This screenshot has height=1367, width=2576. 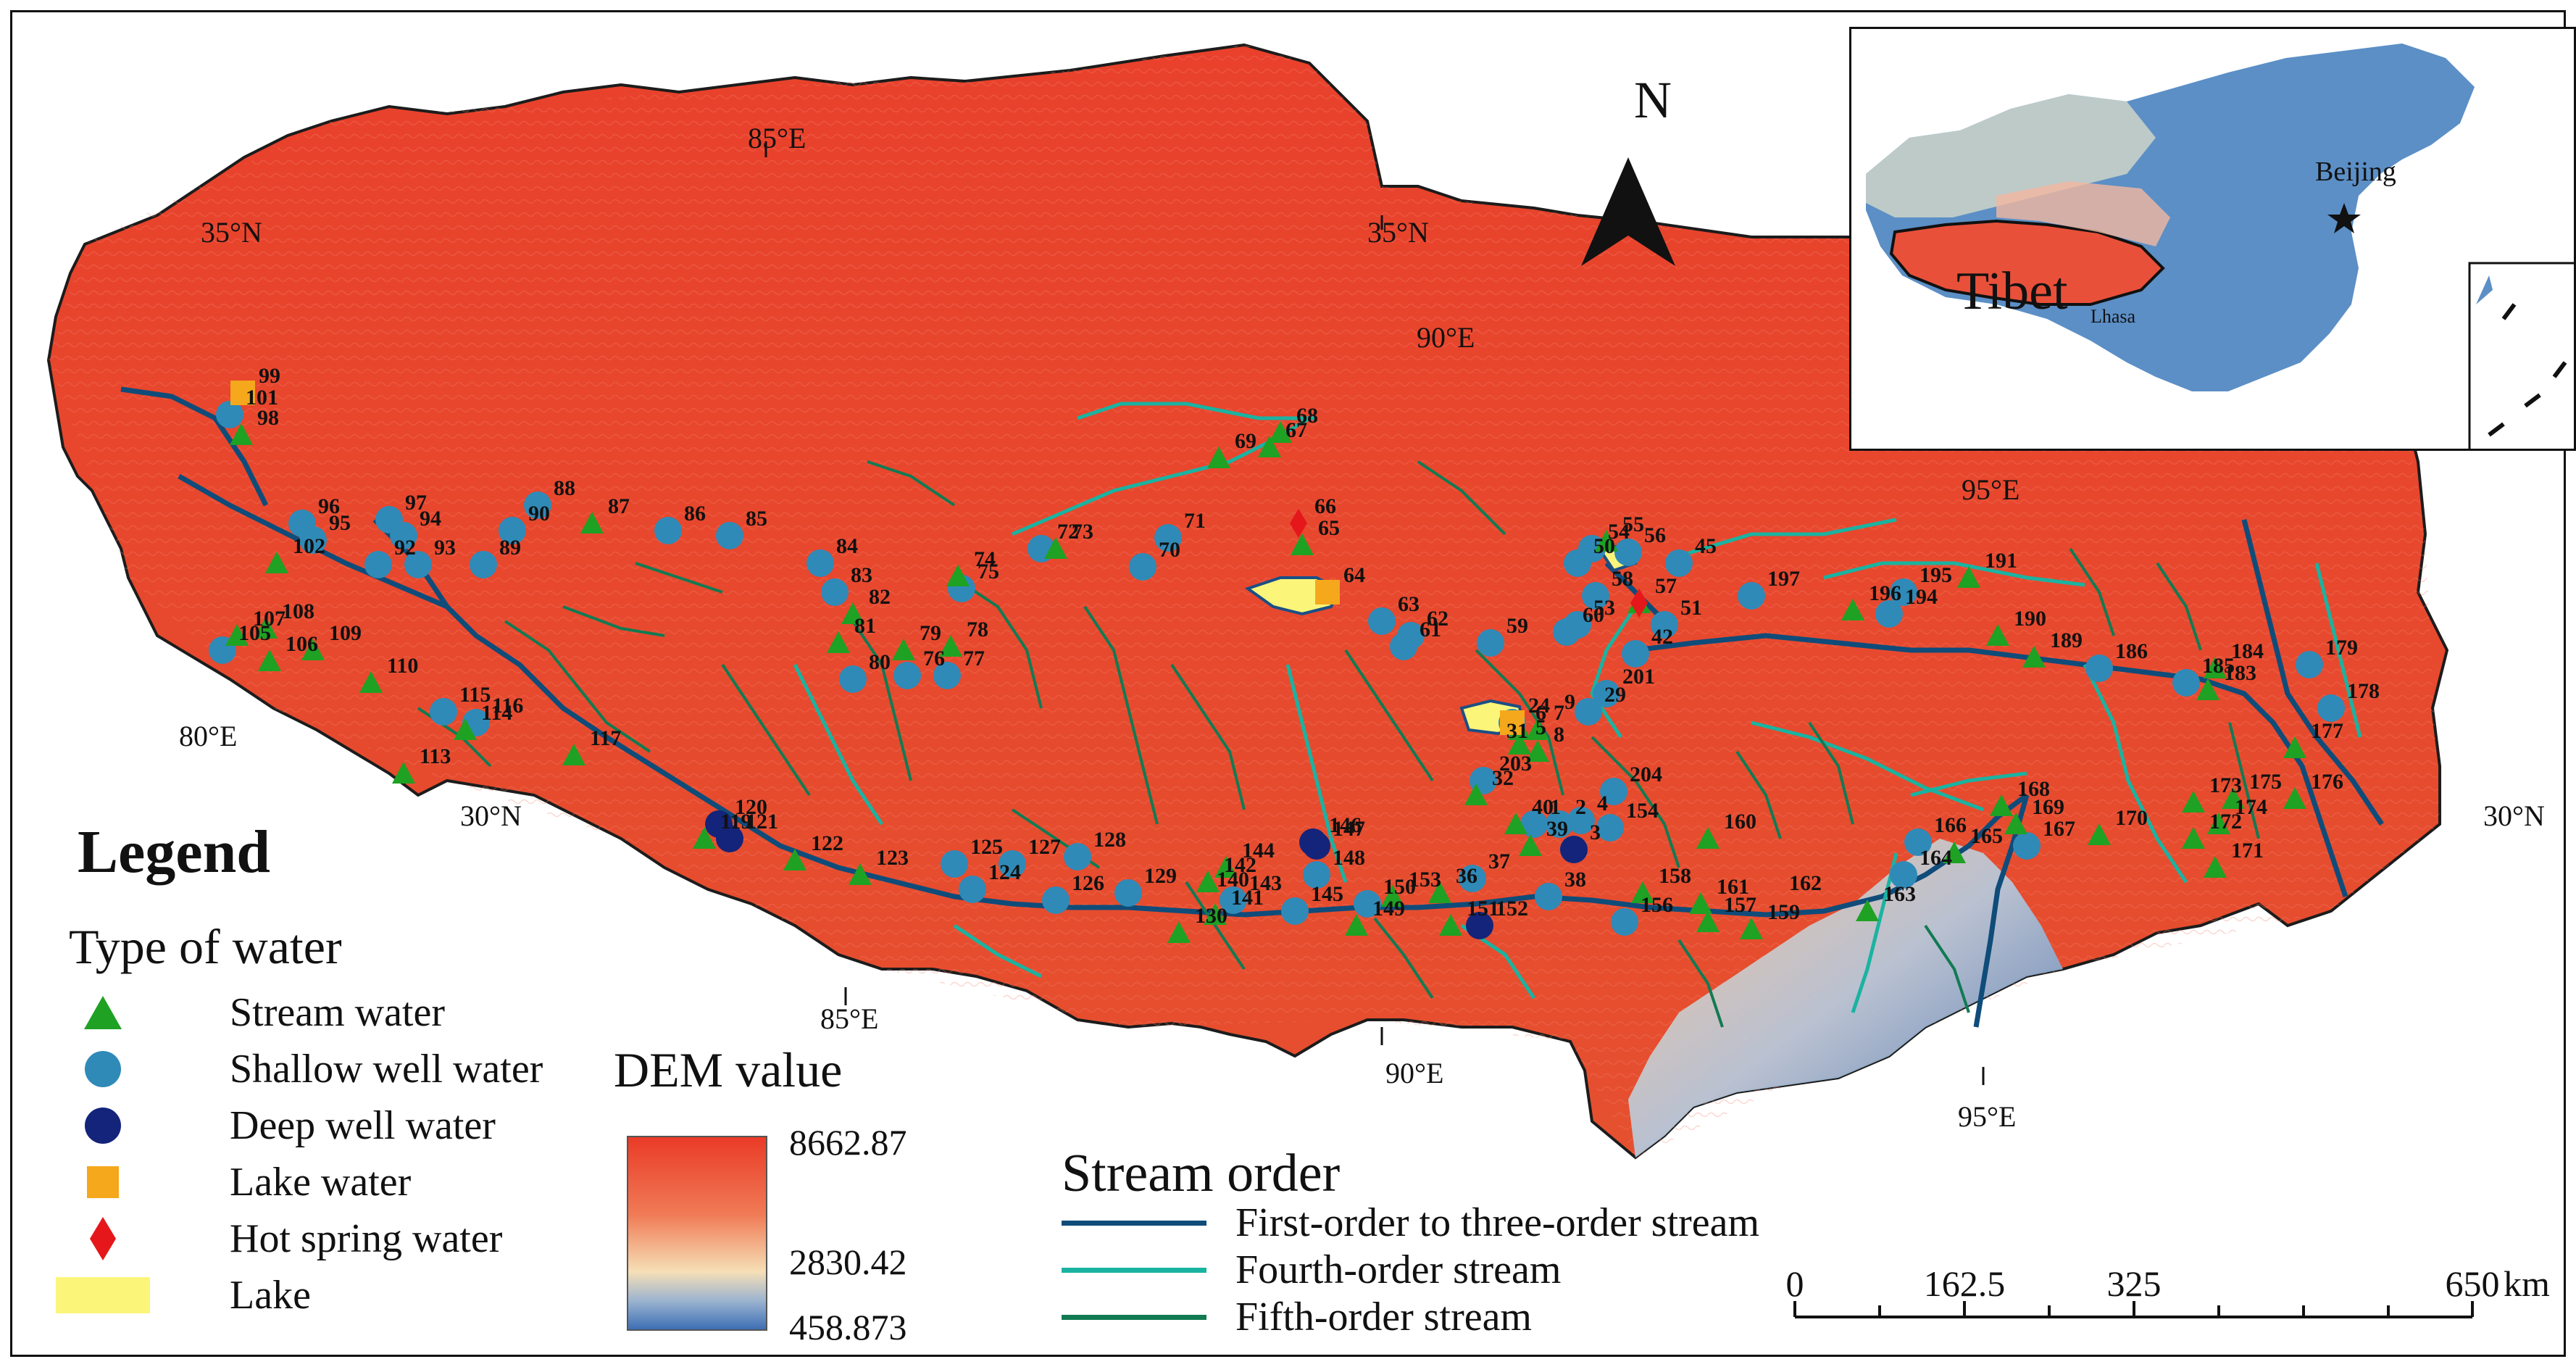 I want to click on sample-label: 84, so click(x=847, y=546).